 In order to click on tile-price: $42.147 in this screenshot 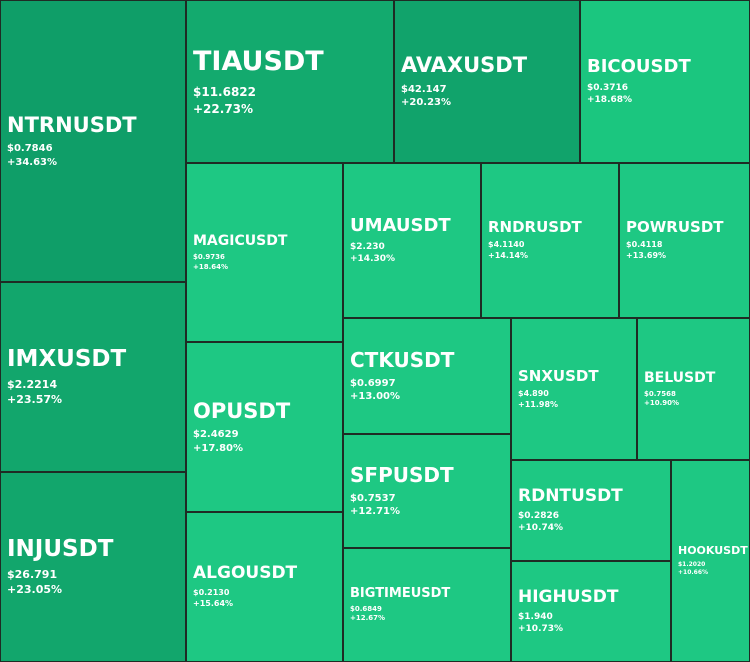, I will do `click(424, 89)`.